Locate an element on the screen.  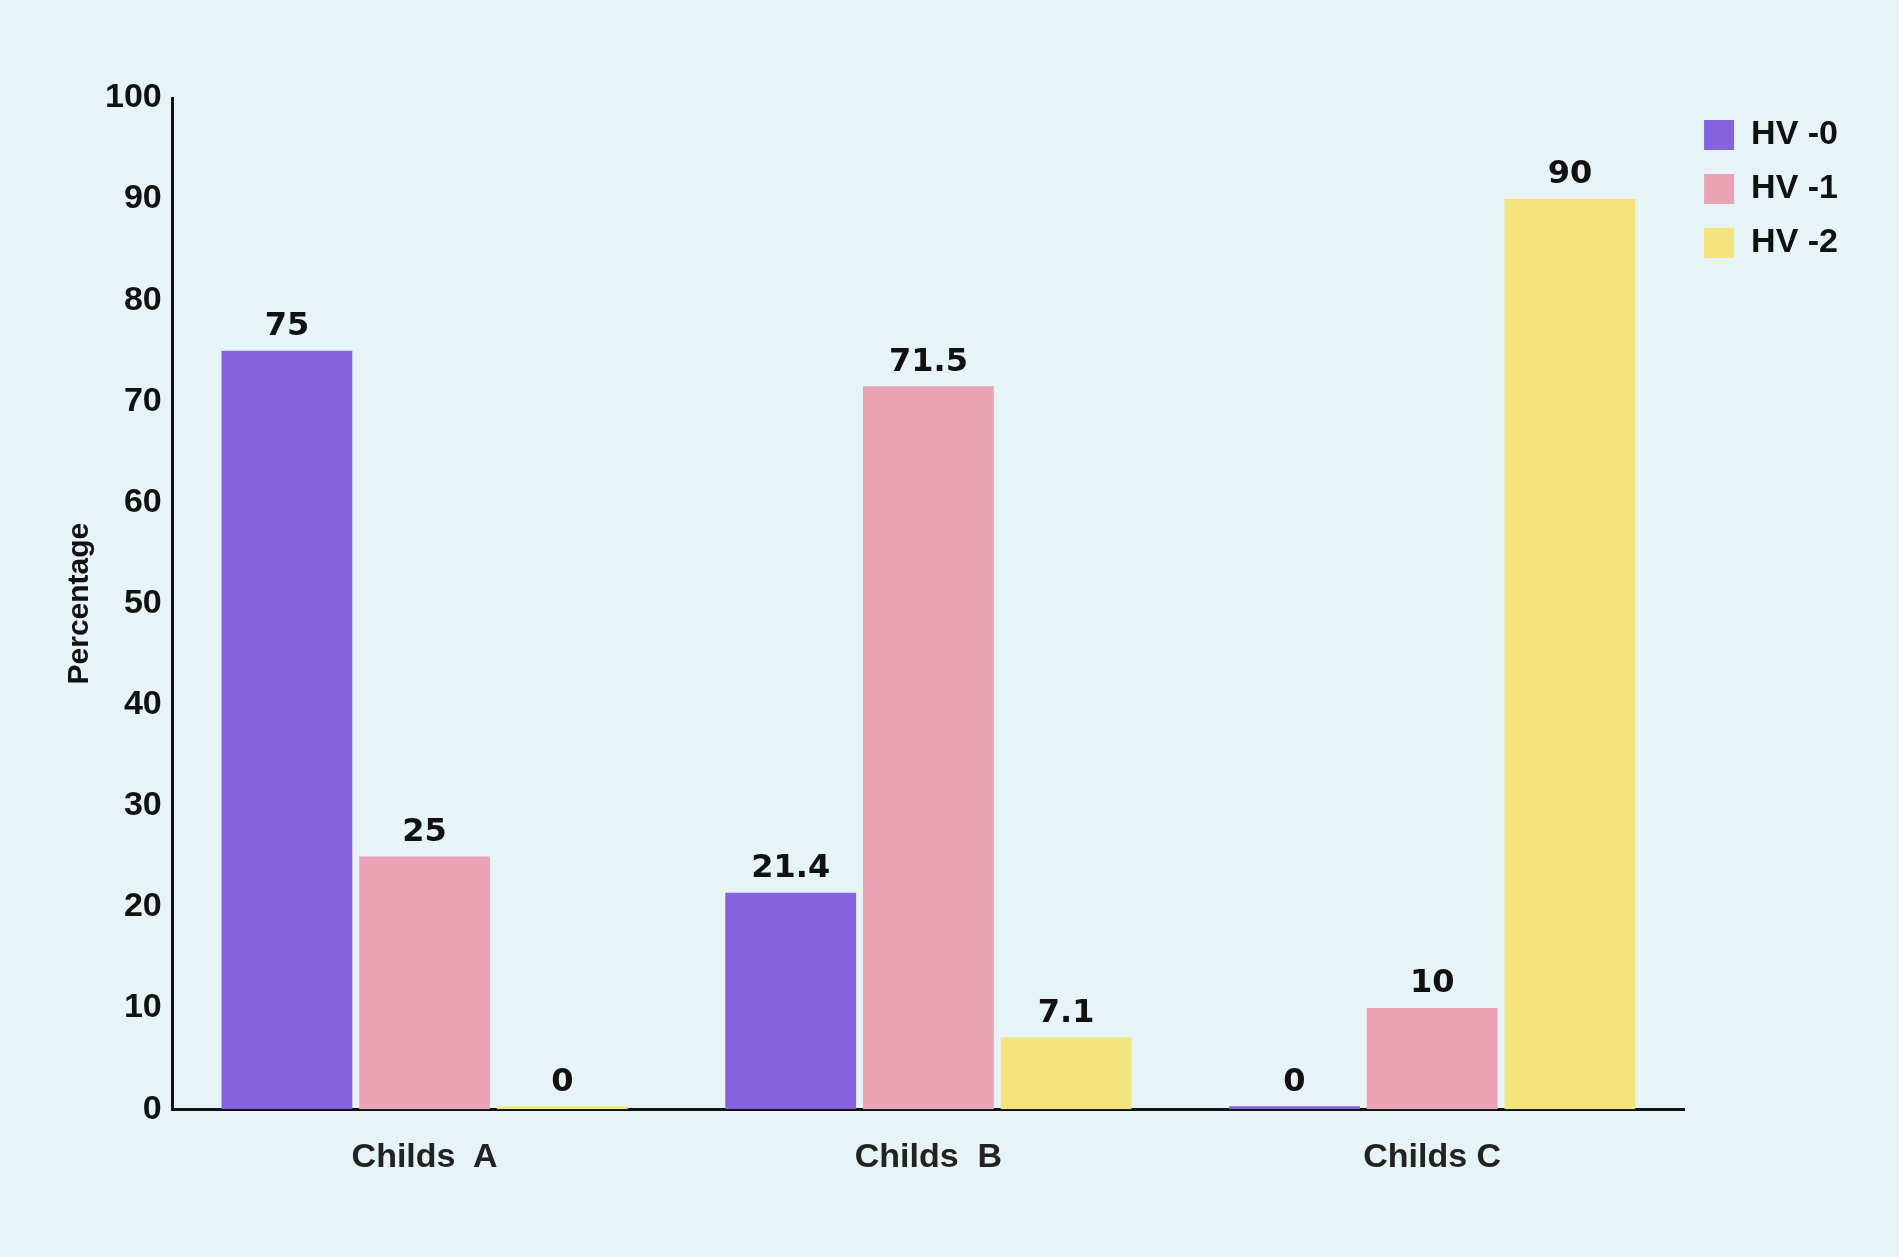
data-label: 21.4 is located at coordinates (791, 866).